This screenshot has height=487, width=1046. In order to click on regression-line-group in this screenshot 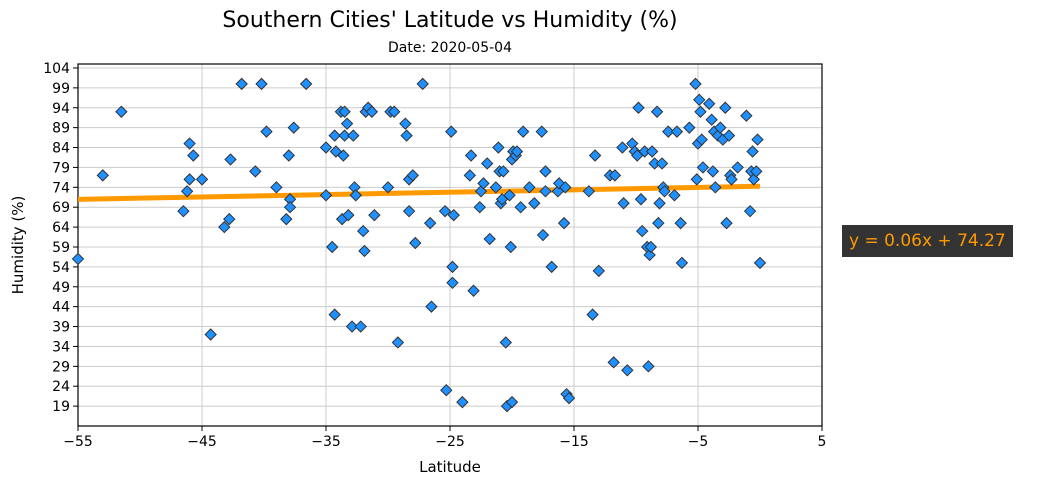, I will do `click(419, 192)`.